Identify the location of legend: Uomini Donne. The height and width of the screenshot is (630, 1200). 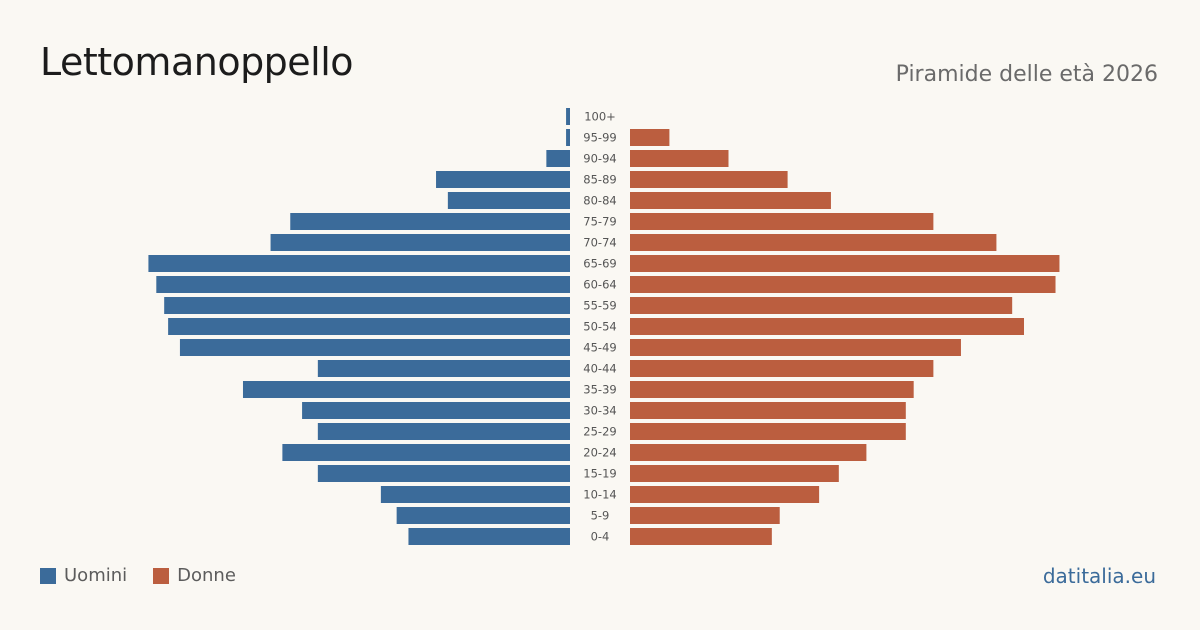
(151, 575).